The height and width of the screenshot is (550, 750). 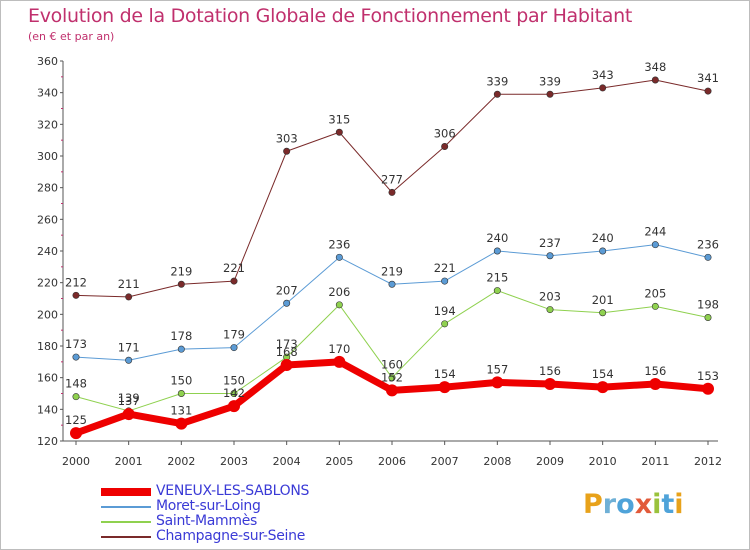 I want to click on chart-subtitle: (en € et par an), so click(x=71, y=36).